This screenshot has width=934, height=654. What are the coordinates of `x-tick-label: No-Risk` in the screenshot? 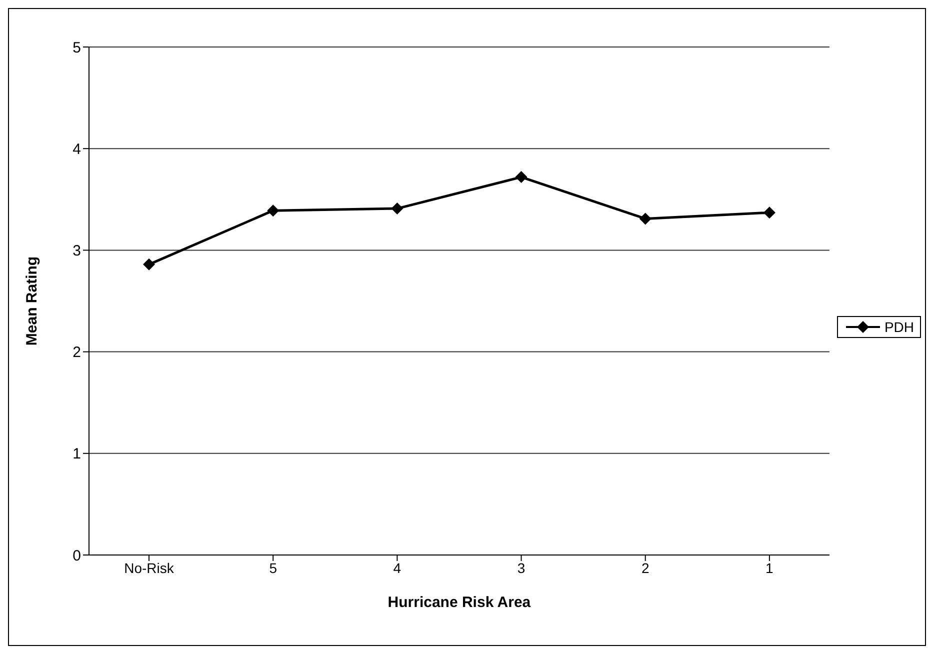 It's located at (149, 568).